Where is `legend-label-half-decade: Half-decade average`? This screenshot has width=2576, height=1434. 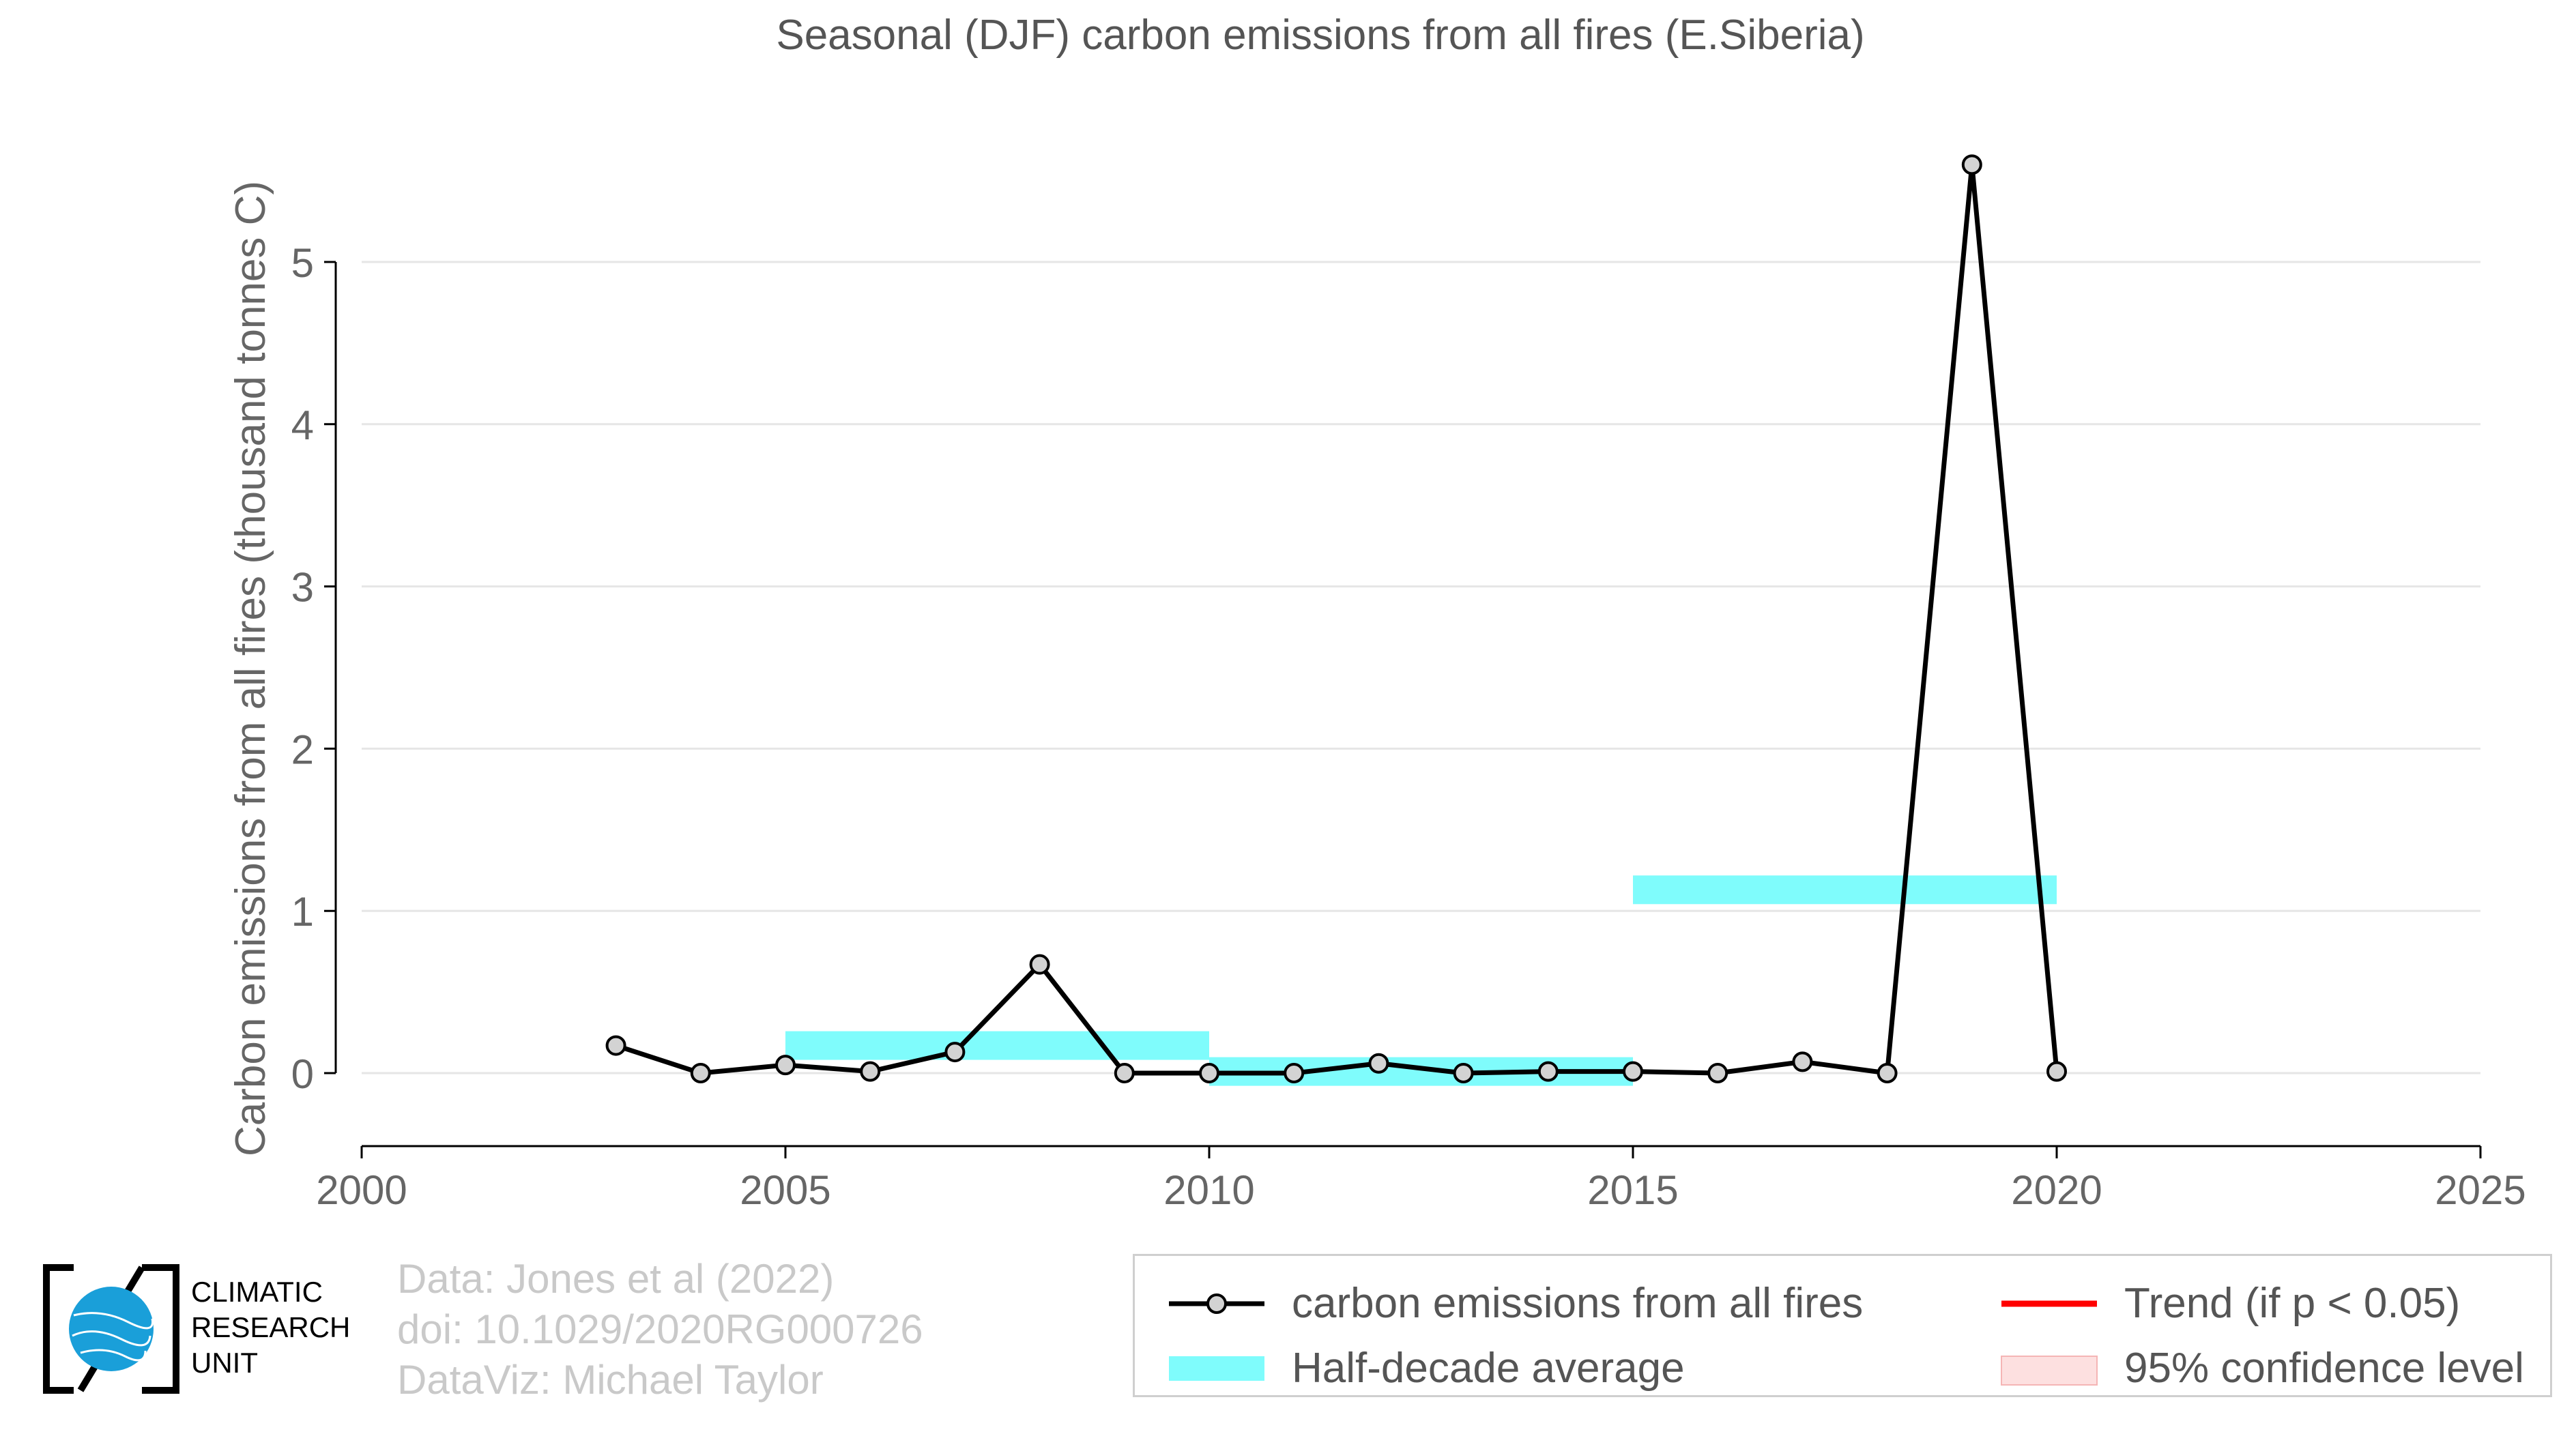
legend-label-half-decade: Half-decade average is located at coordinates (1488, 1368).